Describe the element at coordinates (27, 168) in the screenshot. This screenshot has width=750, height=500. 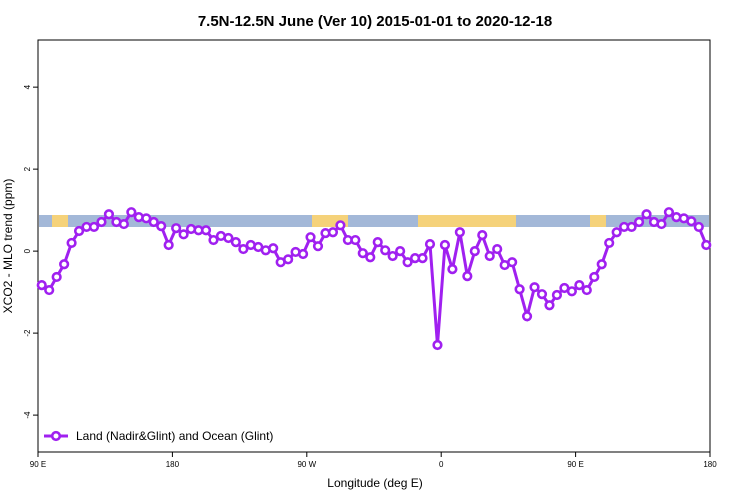
I see `y-tick-label: 2` at that location.